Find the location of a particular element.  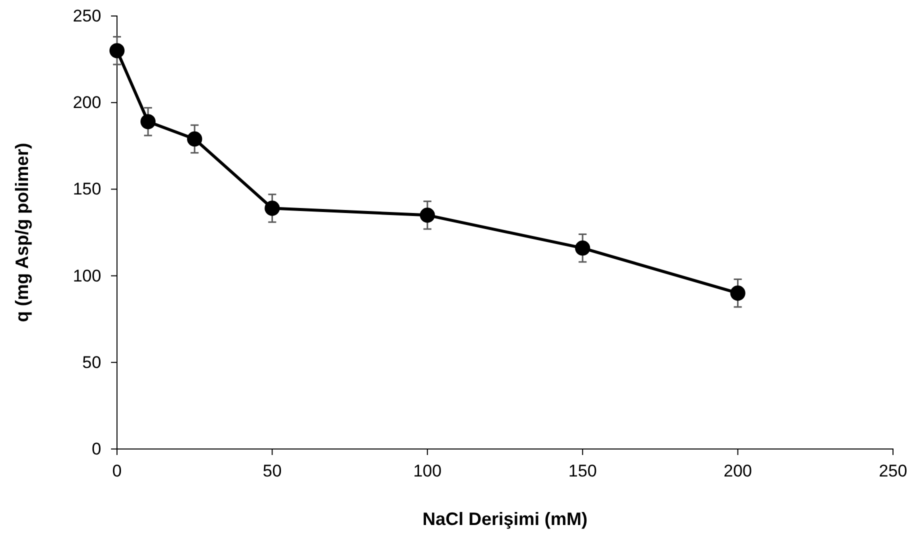

y-tick-label: 150 is located at coordinates (87, 189).